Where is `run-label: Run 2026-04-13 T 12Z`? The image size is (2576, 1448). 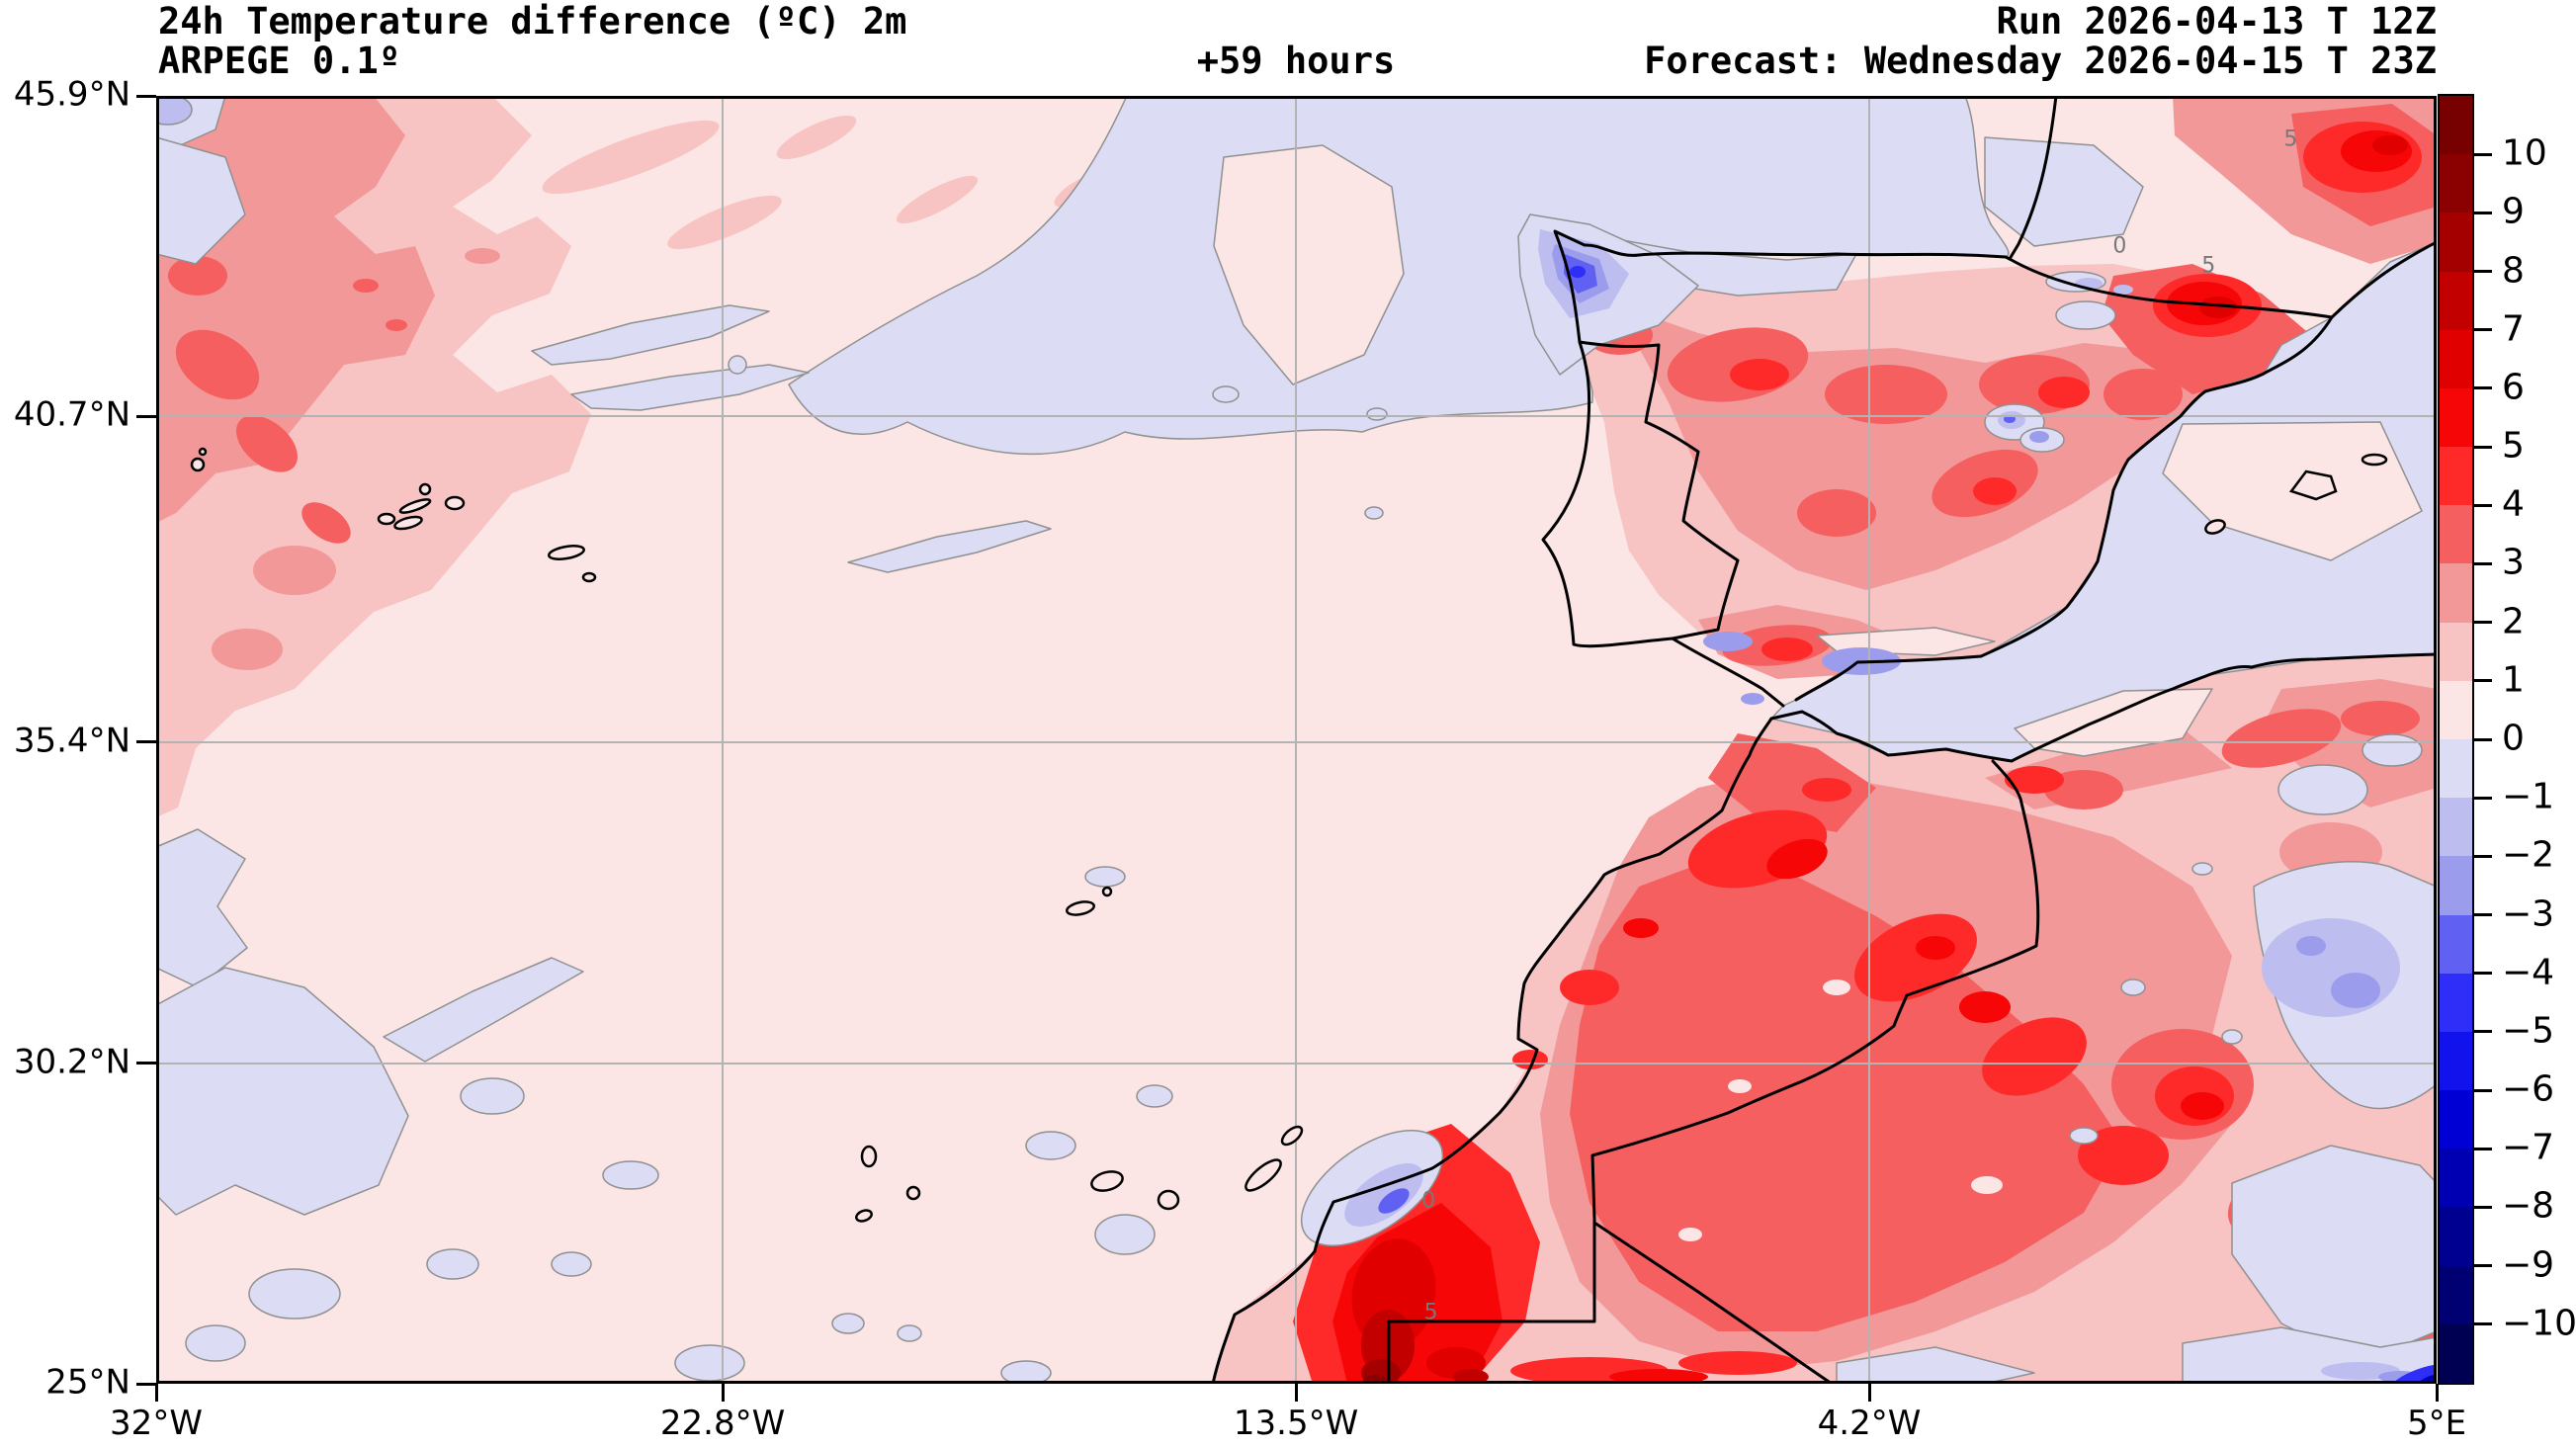
run-label: Run 2026-04-13 T 12Z is located at coordinates (2216, 21).